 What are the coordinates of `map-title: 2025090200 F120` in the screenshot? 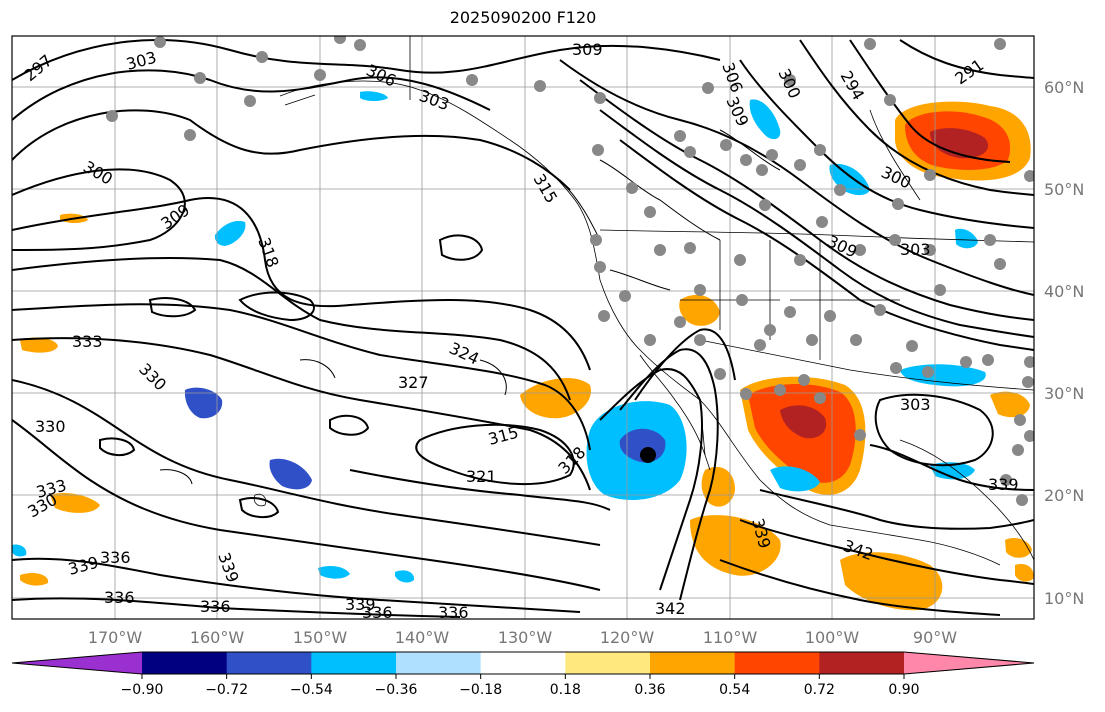 It's located at (523, 17).